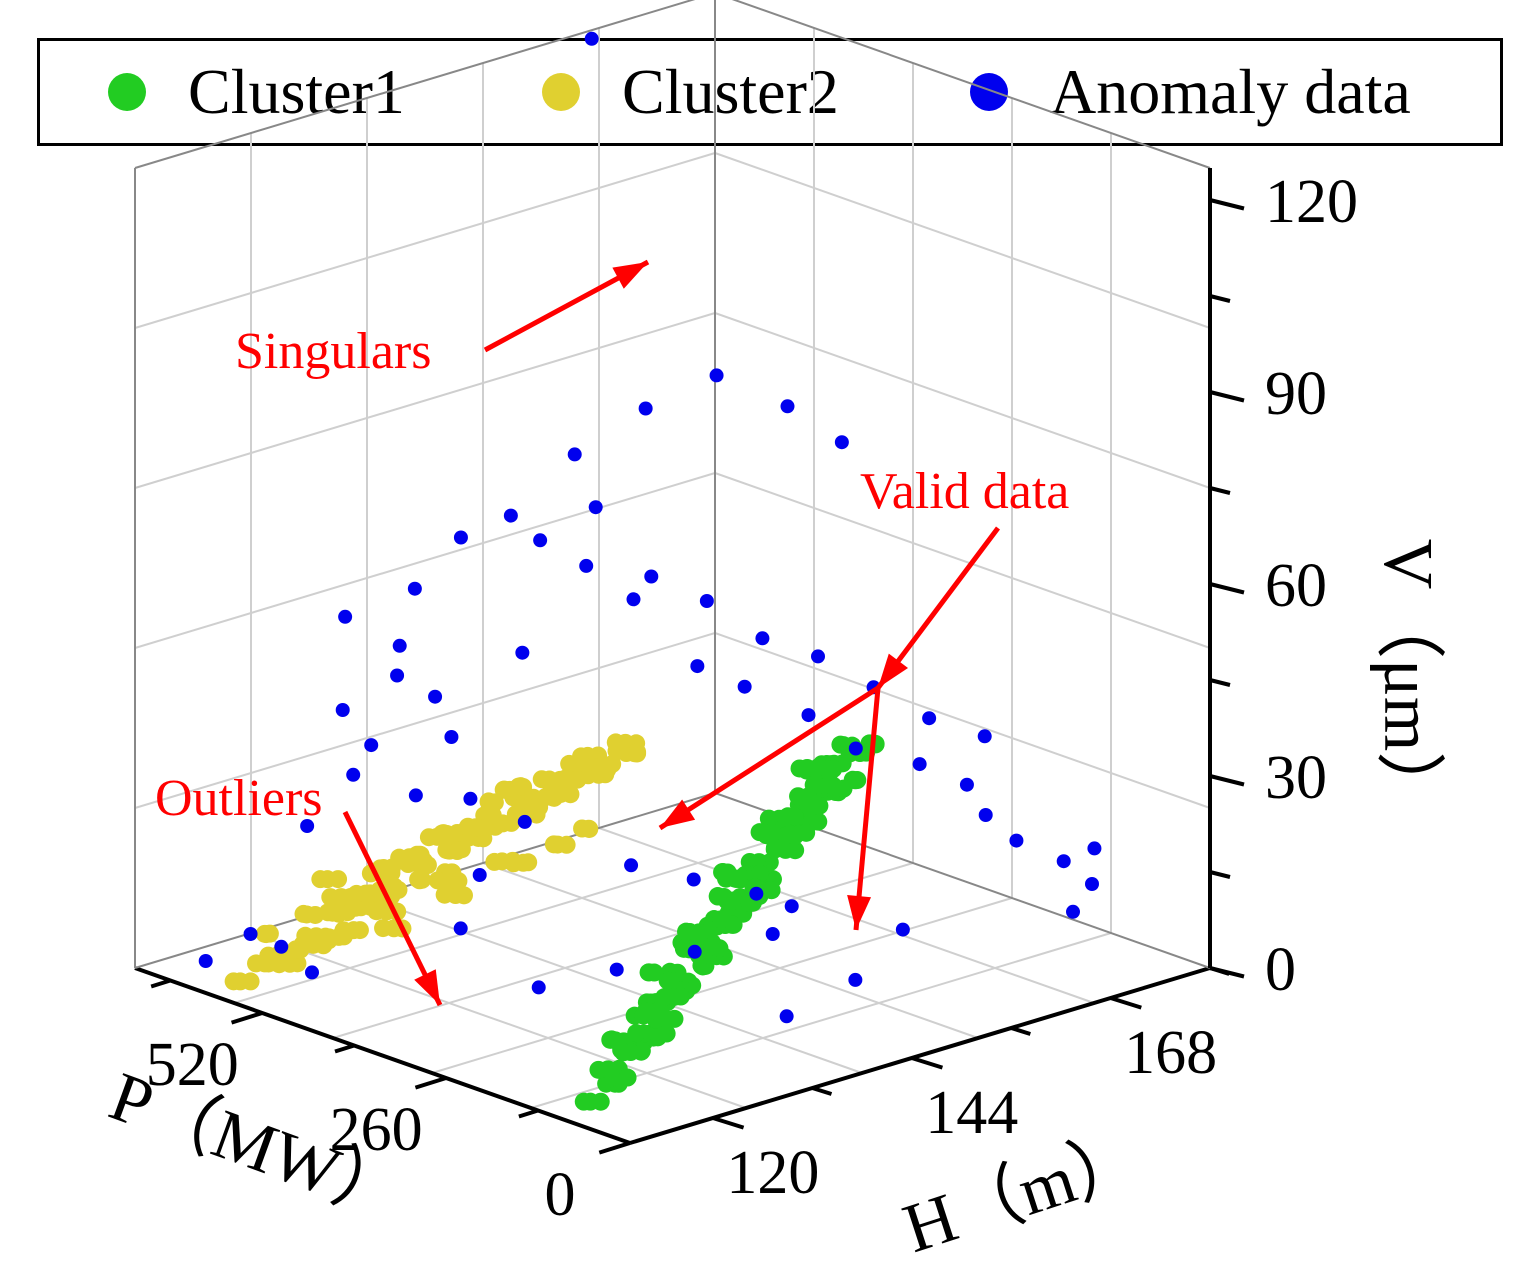  I want to click on legend-item-cluster2: Cluster2, so click(690, 92).